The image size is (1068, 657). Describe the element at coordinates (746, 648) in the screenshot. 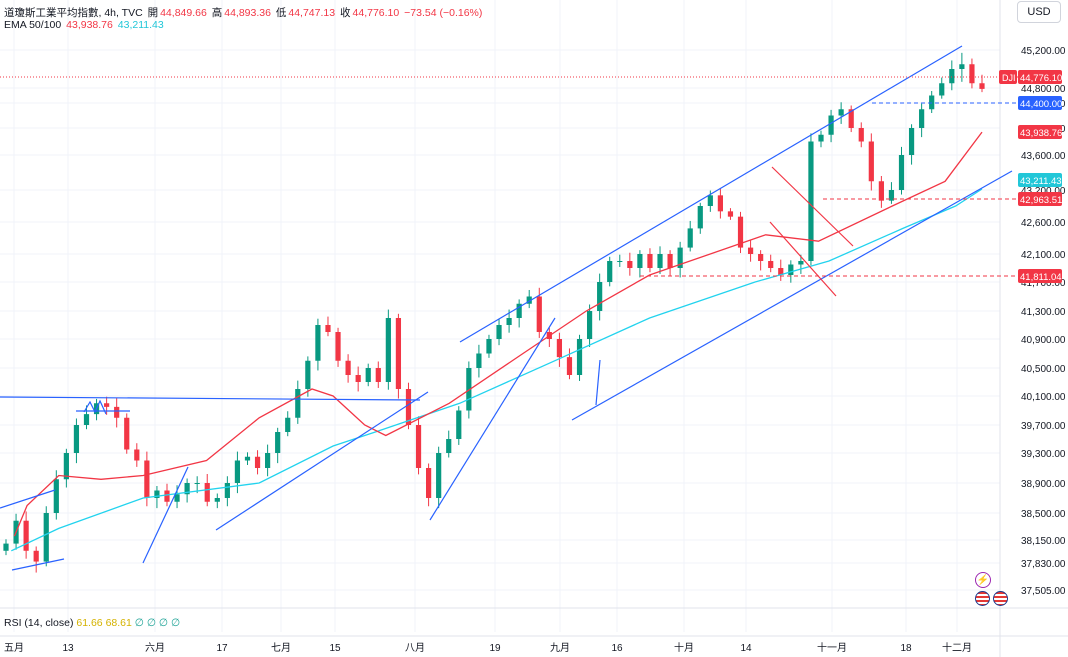

I see `x-tick-label: 14` at that location.